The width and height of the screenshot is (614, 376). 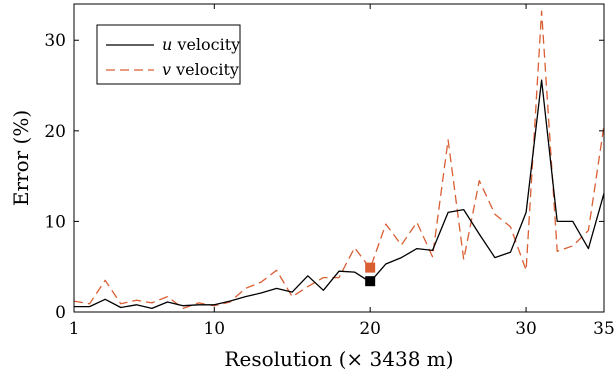 What do you see at coordinates (166, 69) in the screenshot?
I see `legend-label-v-italic: v` at bounding box center [166, 69].